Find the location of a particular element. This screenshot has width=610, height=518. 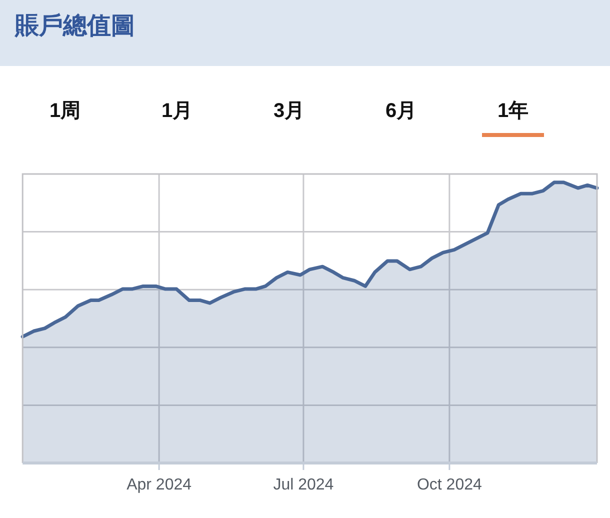

annotation: 6月 is located at coordinates (401, 111).